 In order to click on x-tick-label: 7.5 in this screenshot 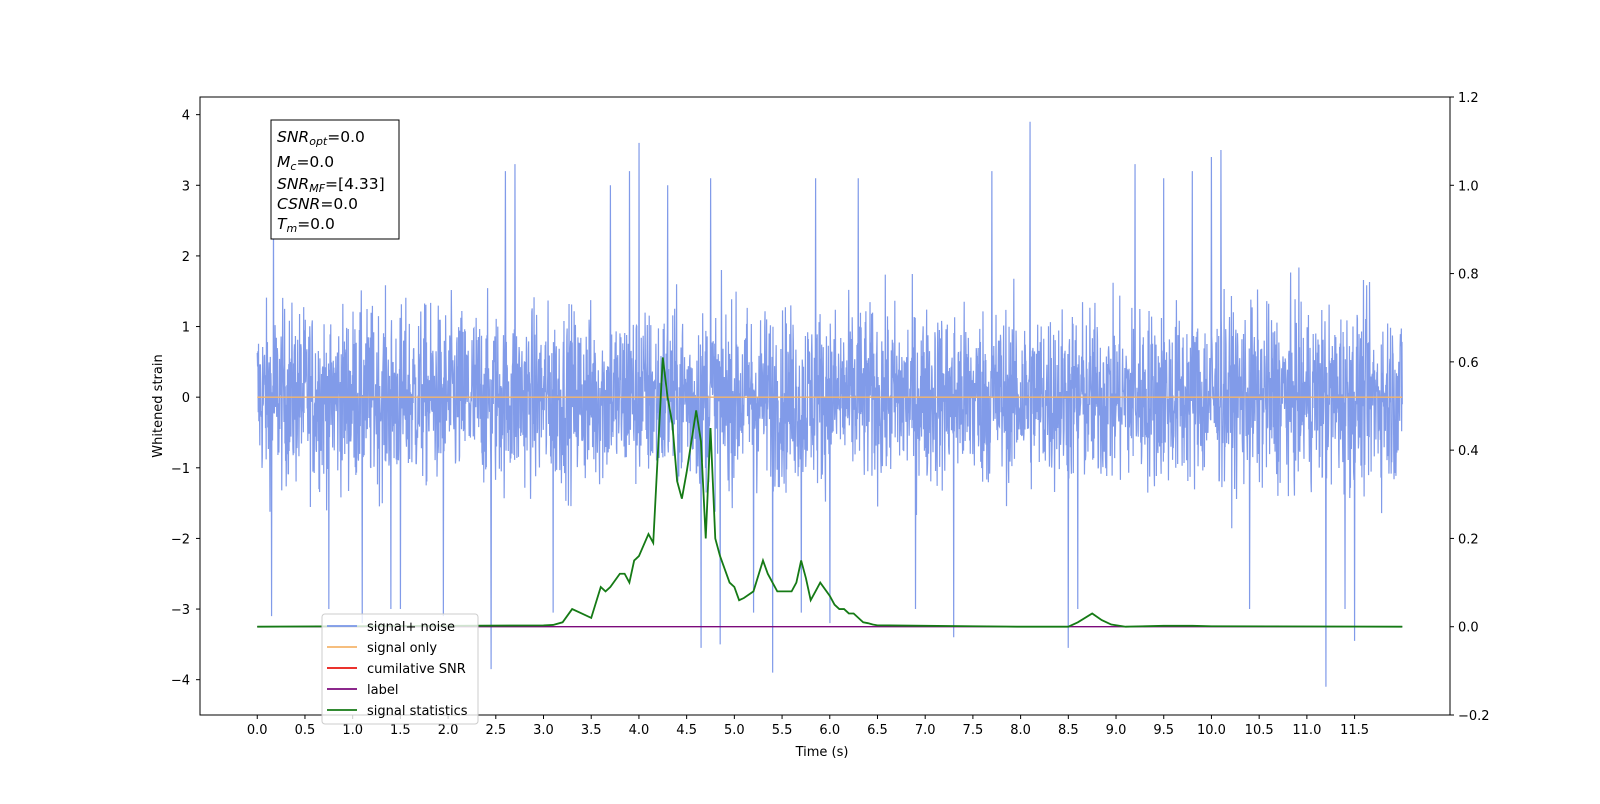, I will do `click(973, 730)`.